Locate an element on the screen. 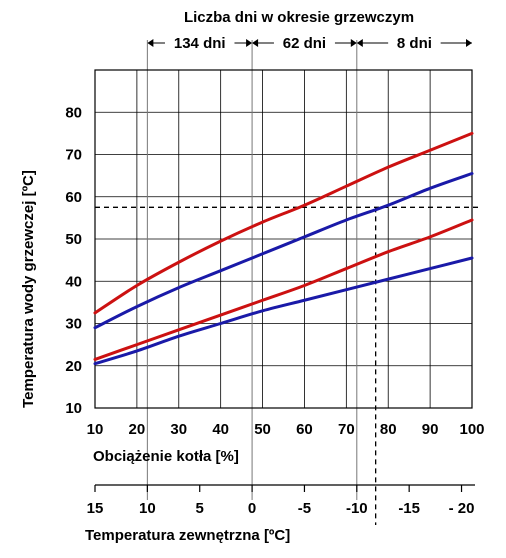 The width and height of the screenshot is (506, 558). y-tick-label: 80 is located at coordinates (73, 112).